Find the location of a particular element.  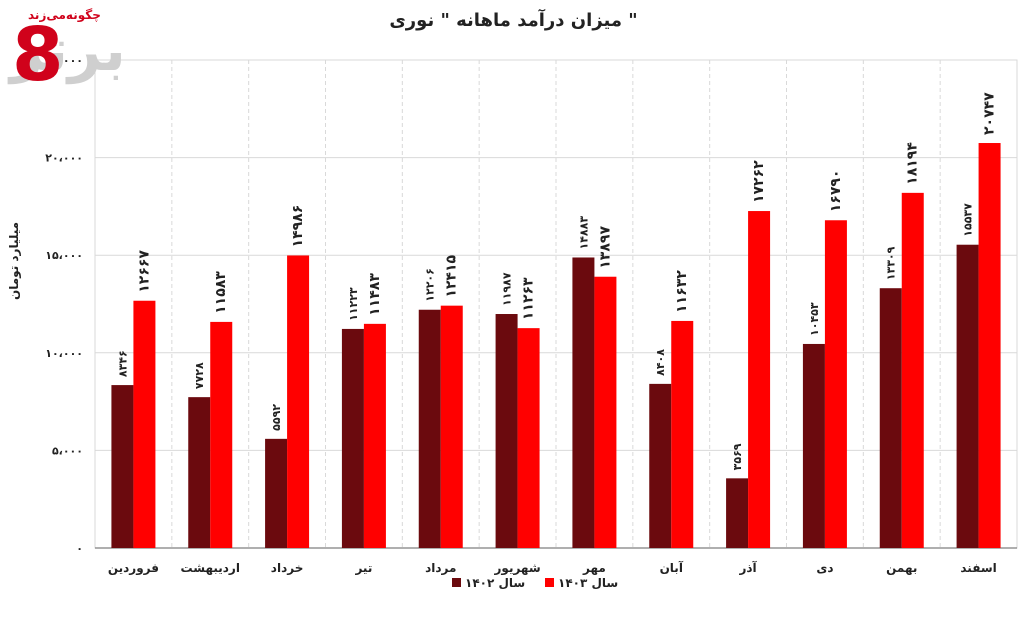

data-label: ۱۳۸۹۷ is located at coordinates (605, 247).